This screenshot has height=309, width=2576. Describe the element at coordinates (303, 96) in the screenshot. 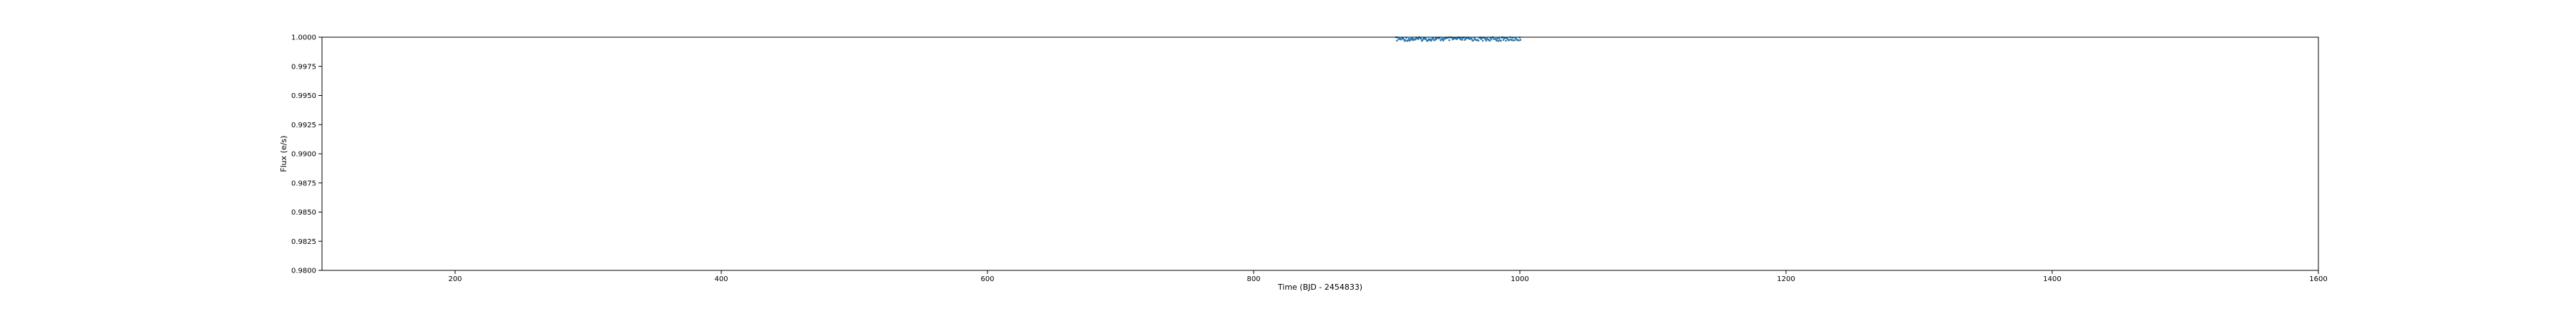

I see `y-tick-label: 0.9950` at that location.